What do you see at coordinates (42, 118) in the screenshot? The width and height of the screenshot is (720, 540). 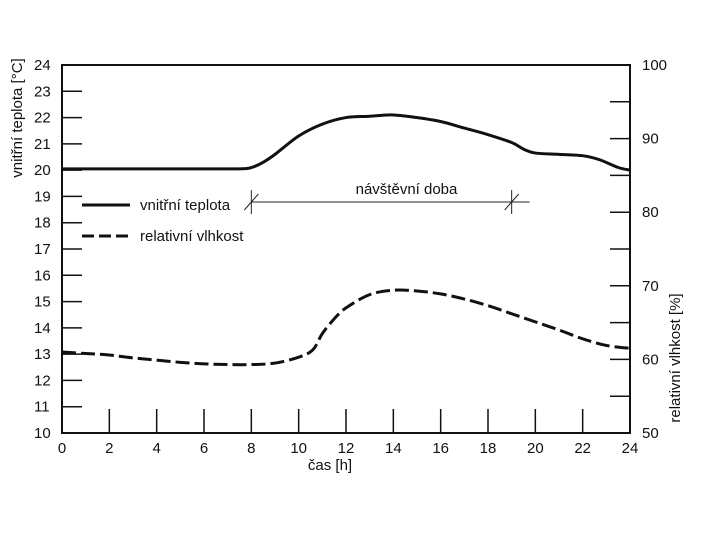 I see `y-left-tick-label: 22` at bounding box center [42, 118].